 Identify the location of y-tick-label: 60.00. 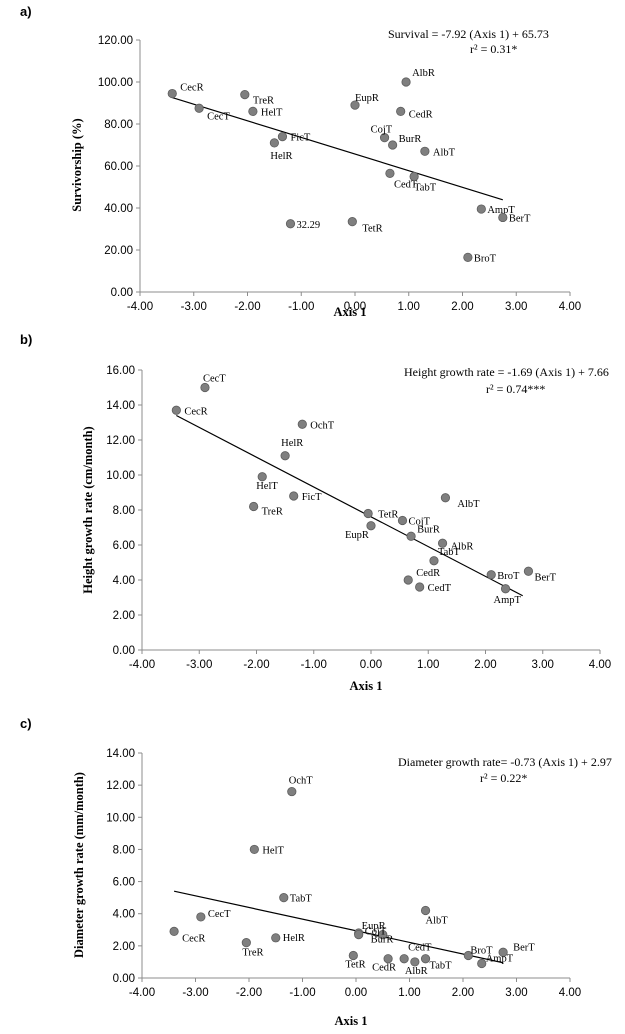
(118, 167).